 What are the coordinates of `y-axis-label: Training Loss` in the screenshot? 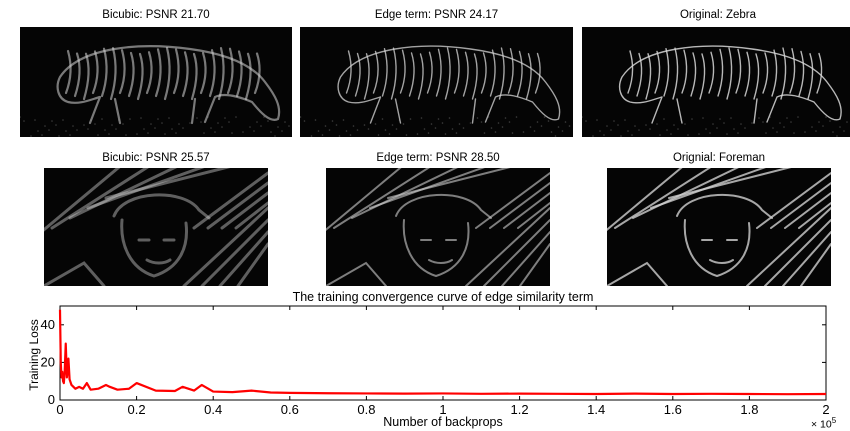 It's located at (34, 355).